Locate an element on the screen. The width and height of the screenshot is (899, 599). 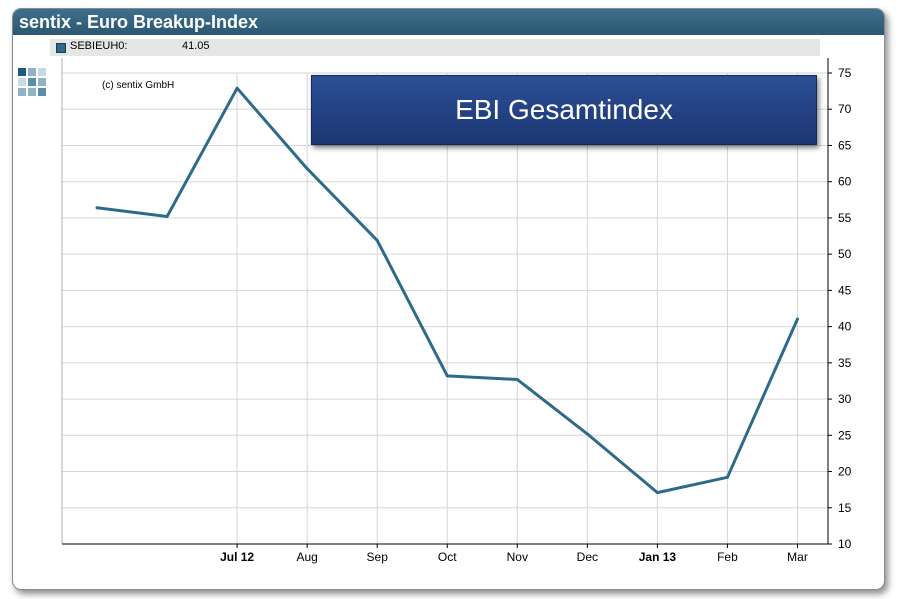
y-tick-label: 40 is located at coordinates (845, 327).